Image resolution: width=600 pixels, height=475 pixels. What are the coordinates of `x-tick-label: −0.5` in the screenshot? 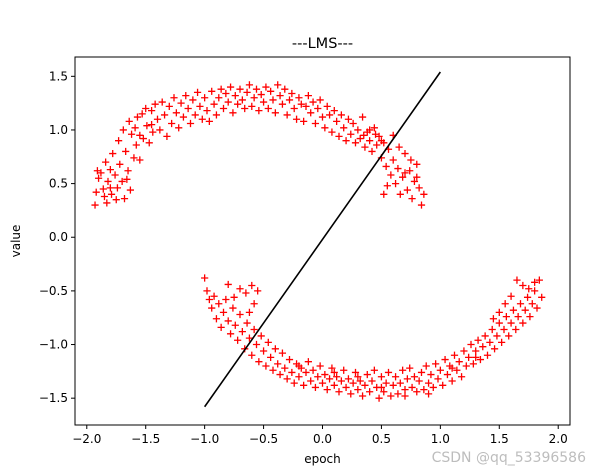 It's located at (263, 439).